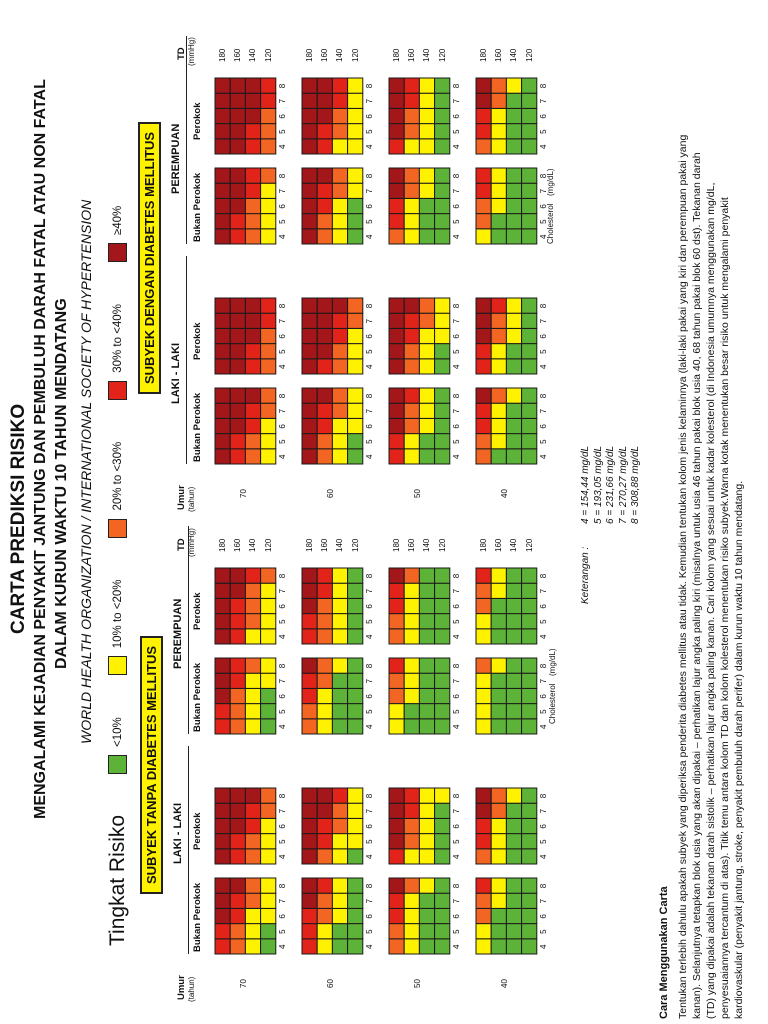 The width and height of the screenshot is (768, 1024). Describe the element at coordinates (623, 484) in the screenshot. I see `keterangan-line: 7 = 270,27 mg/dL` at that location.